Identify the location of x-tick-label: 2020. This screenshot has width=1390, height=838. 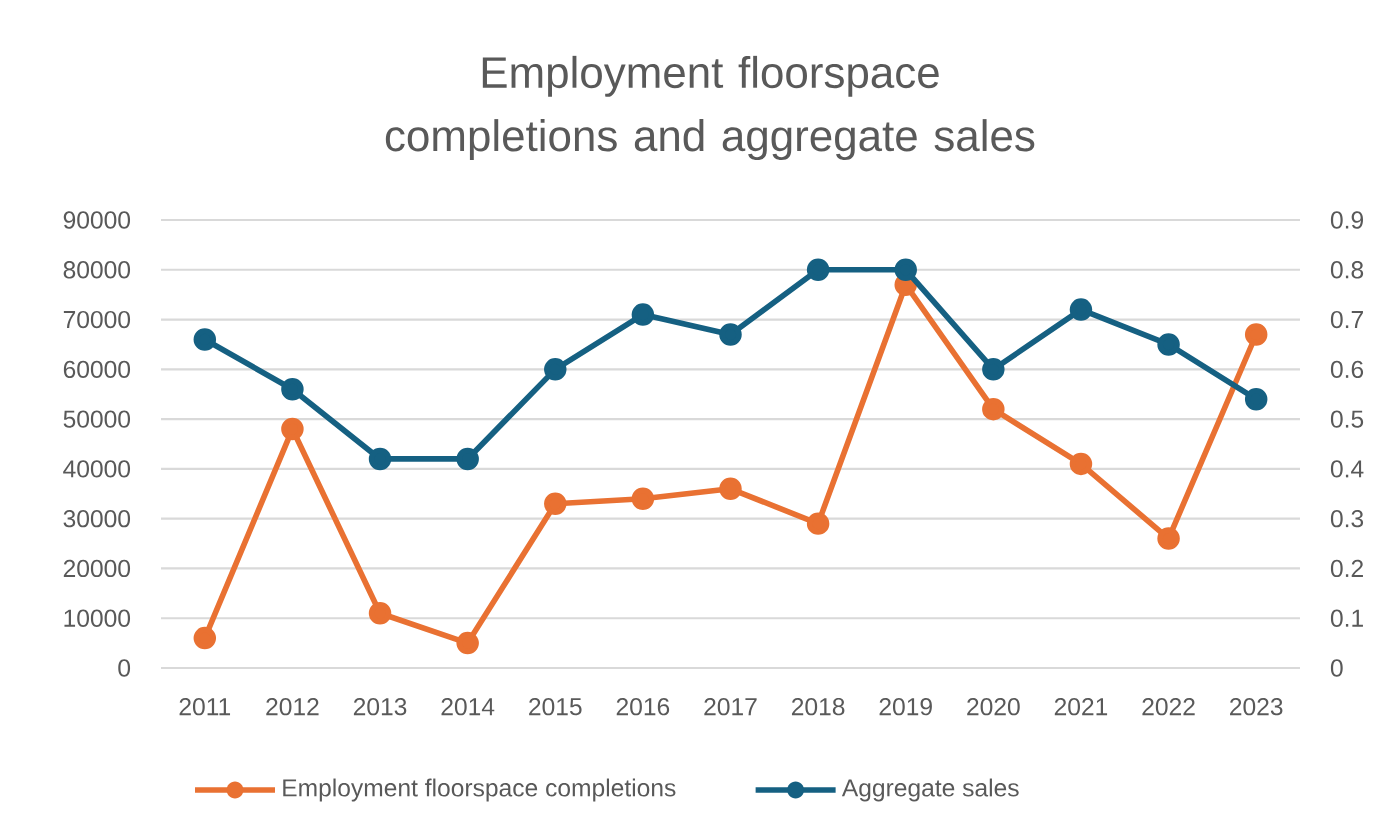
(993, 707).